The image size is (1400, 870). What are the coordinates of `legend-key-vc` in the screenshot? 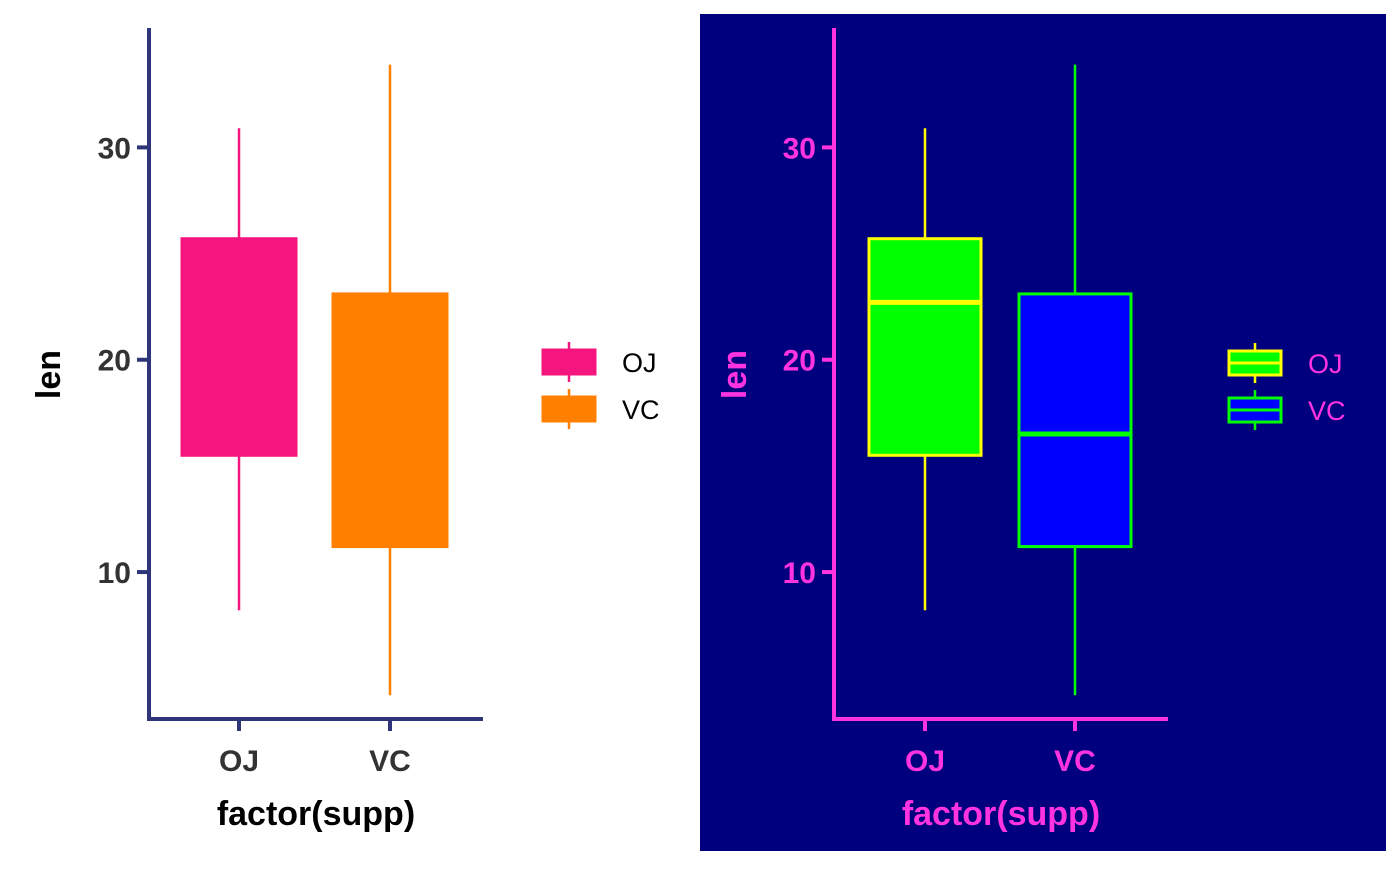 It's located at (569, 409).